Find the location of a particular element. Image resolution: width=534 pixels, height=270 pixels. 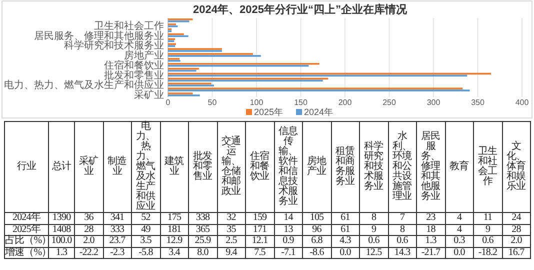

text: 25.9 is located at coordinates (202, 241).